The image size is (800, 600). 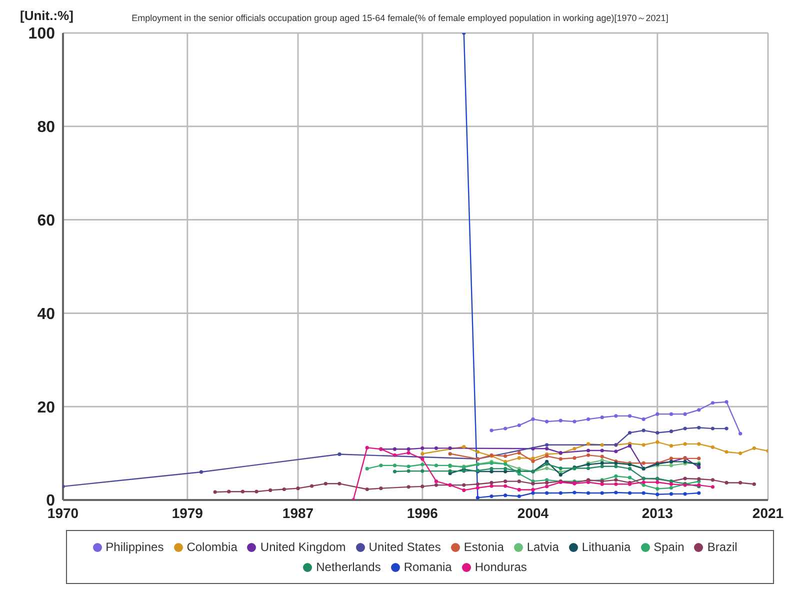 What do you see at coordinates (669, 547) in the screenshot?
I see `legend-label: Spain` at bounding box center [669, 547].